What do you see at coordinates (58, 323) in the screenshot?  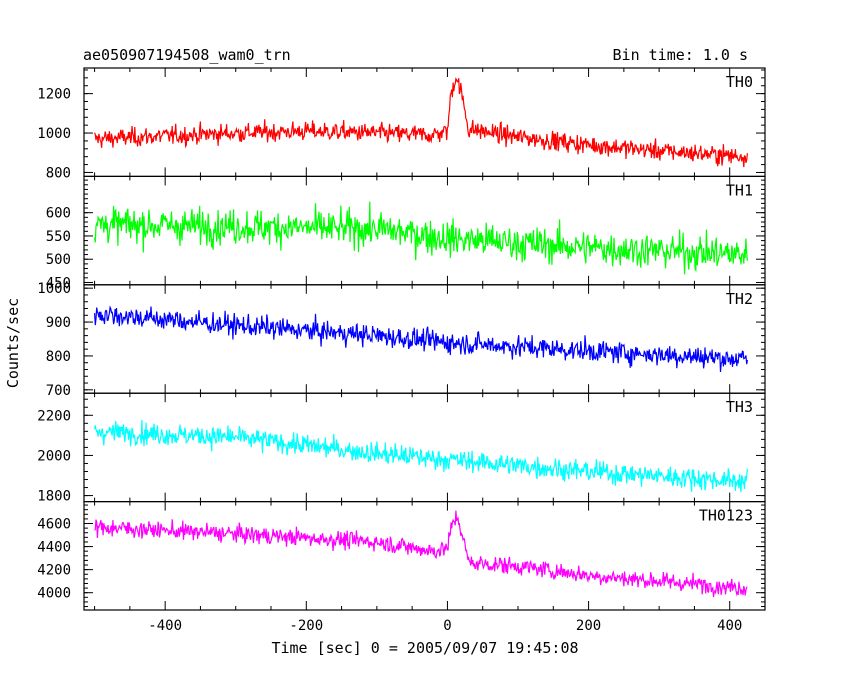 I see `y-tick-label: 900` at bounding box center [58, 323].